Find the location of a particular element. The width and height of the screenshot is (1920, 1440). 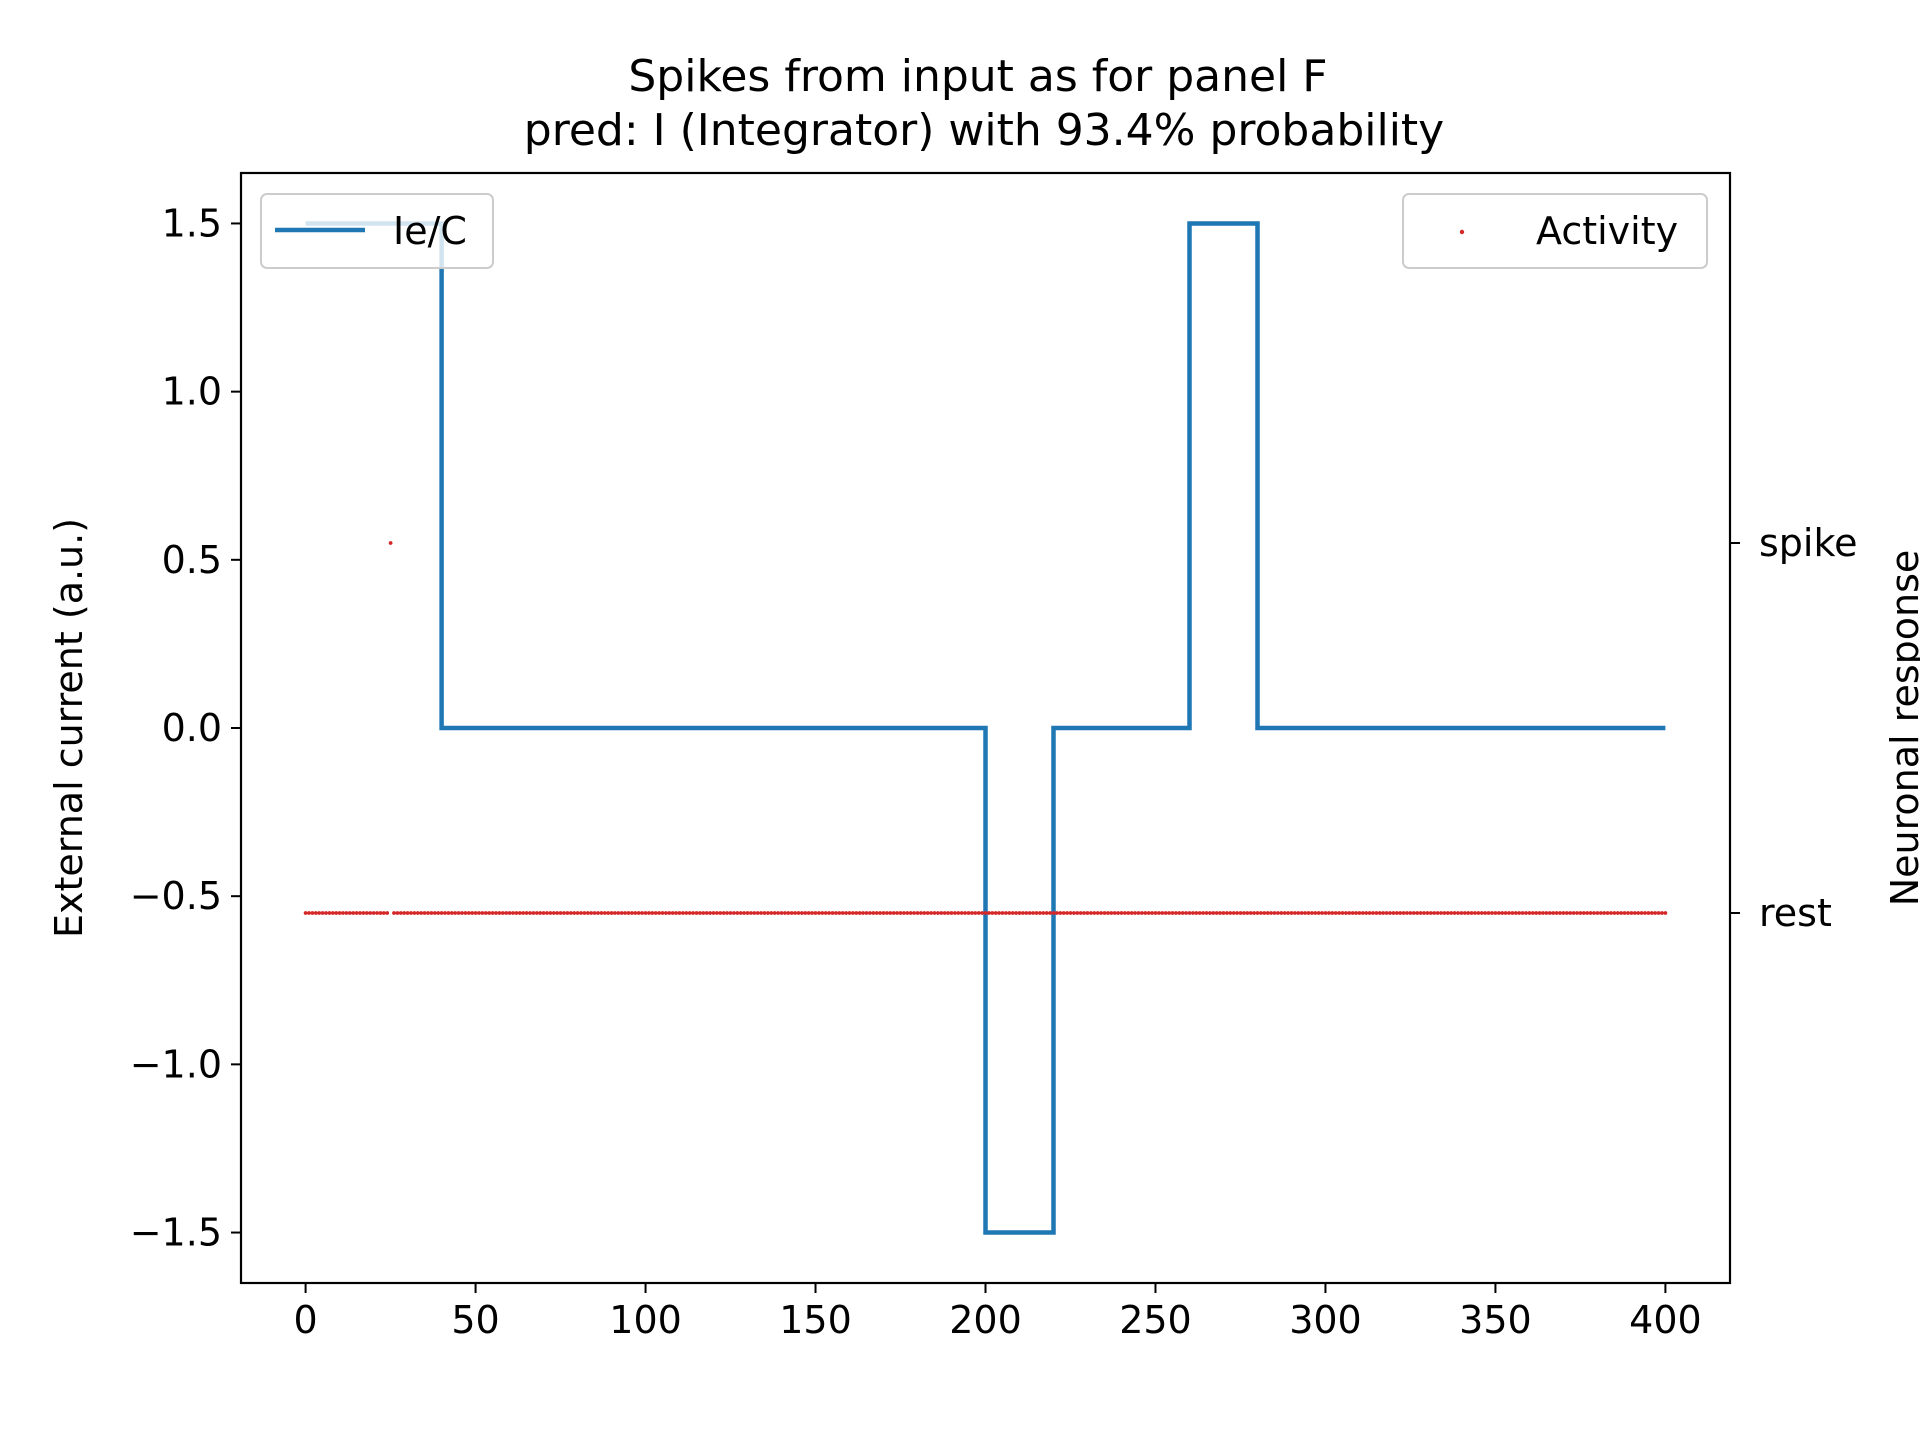

y-tick-label: −0.5 is located at coordinates (176, 896).